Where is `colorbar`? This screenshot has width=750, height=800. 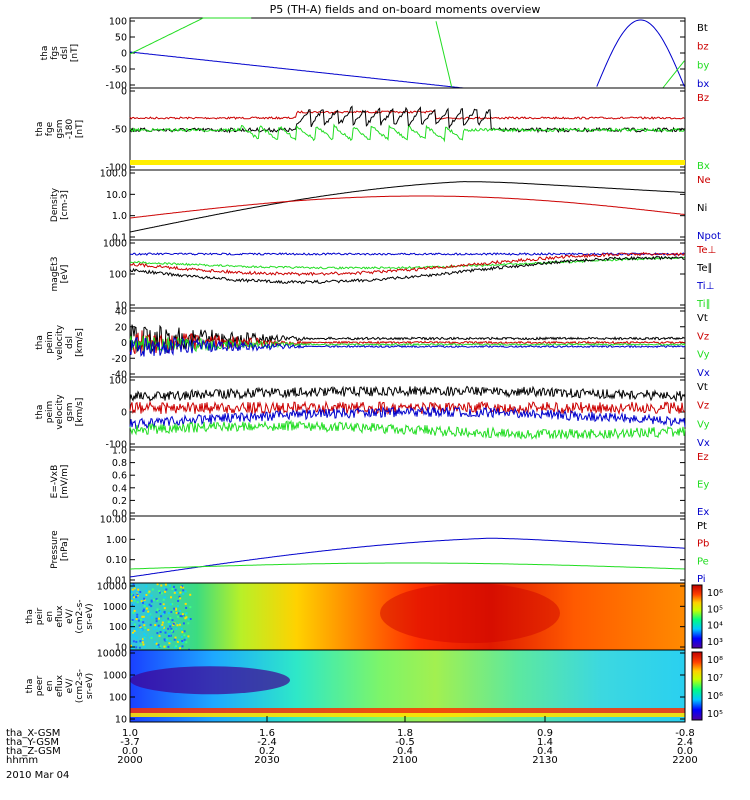 colorbar is located at coordinates (697, 616).